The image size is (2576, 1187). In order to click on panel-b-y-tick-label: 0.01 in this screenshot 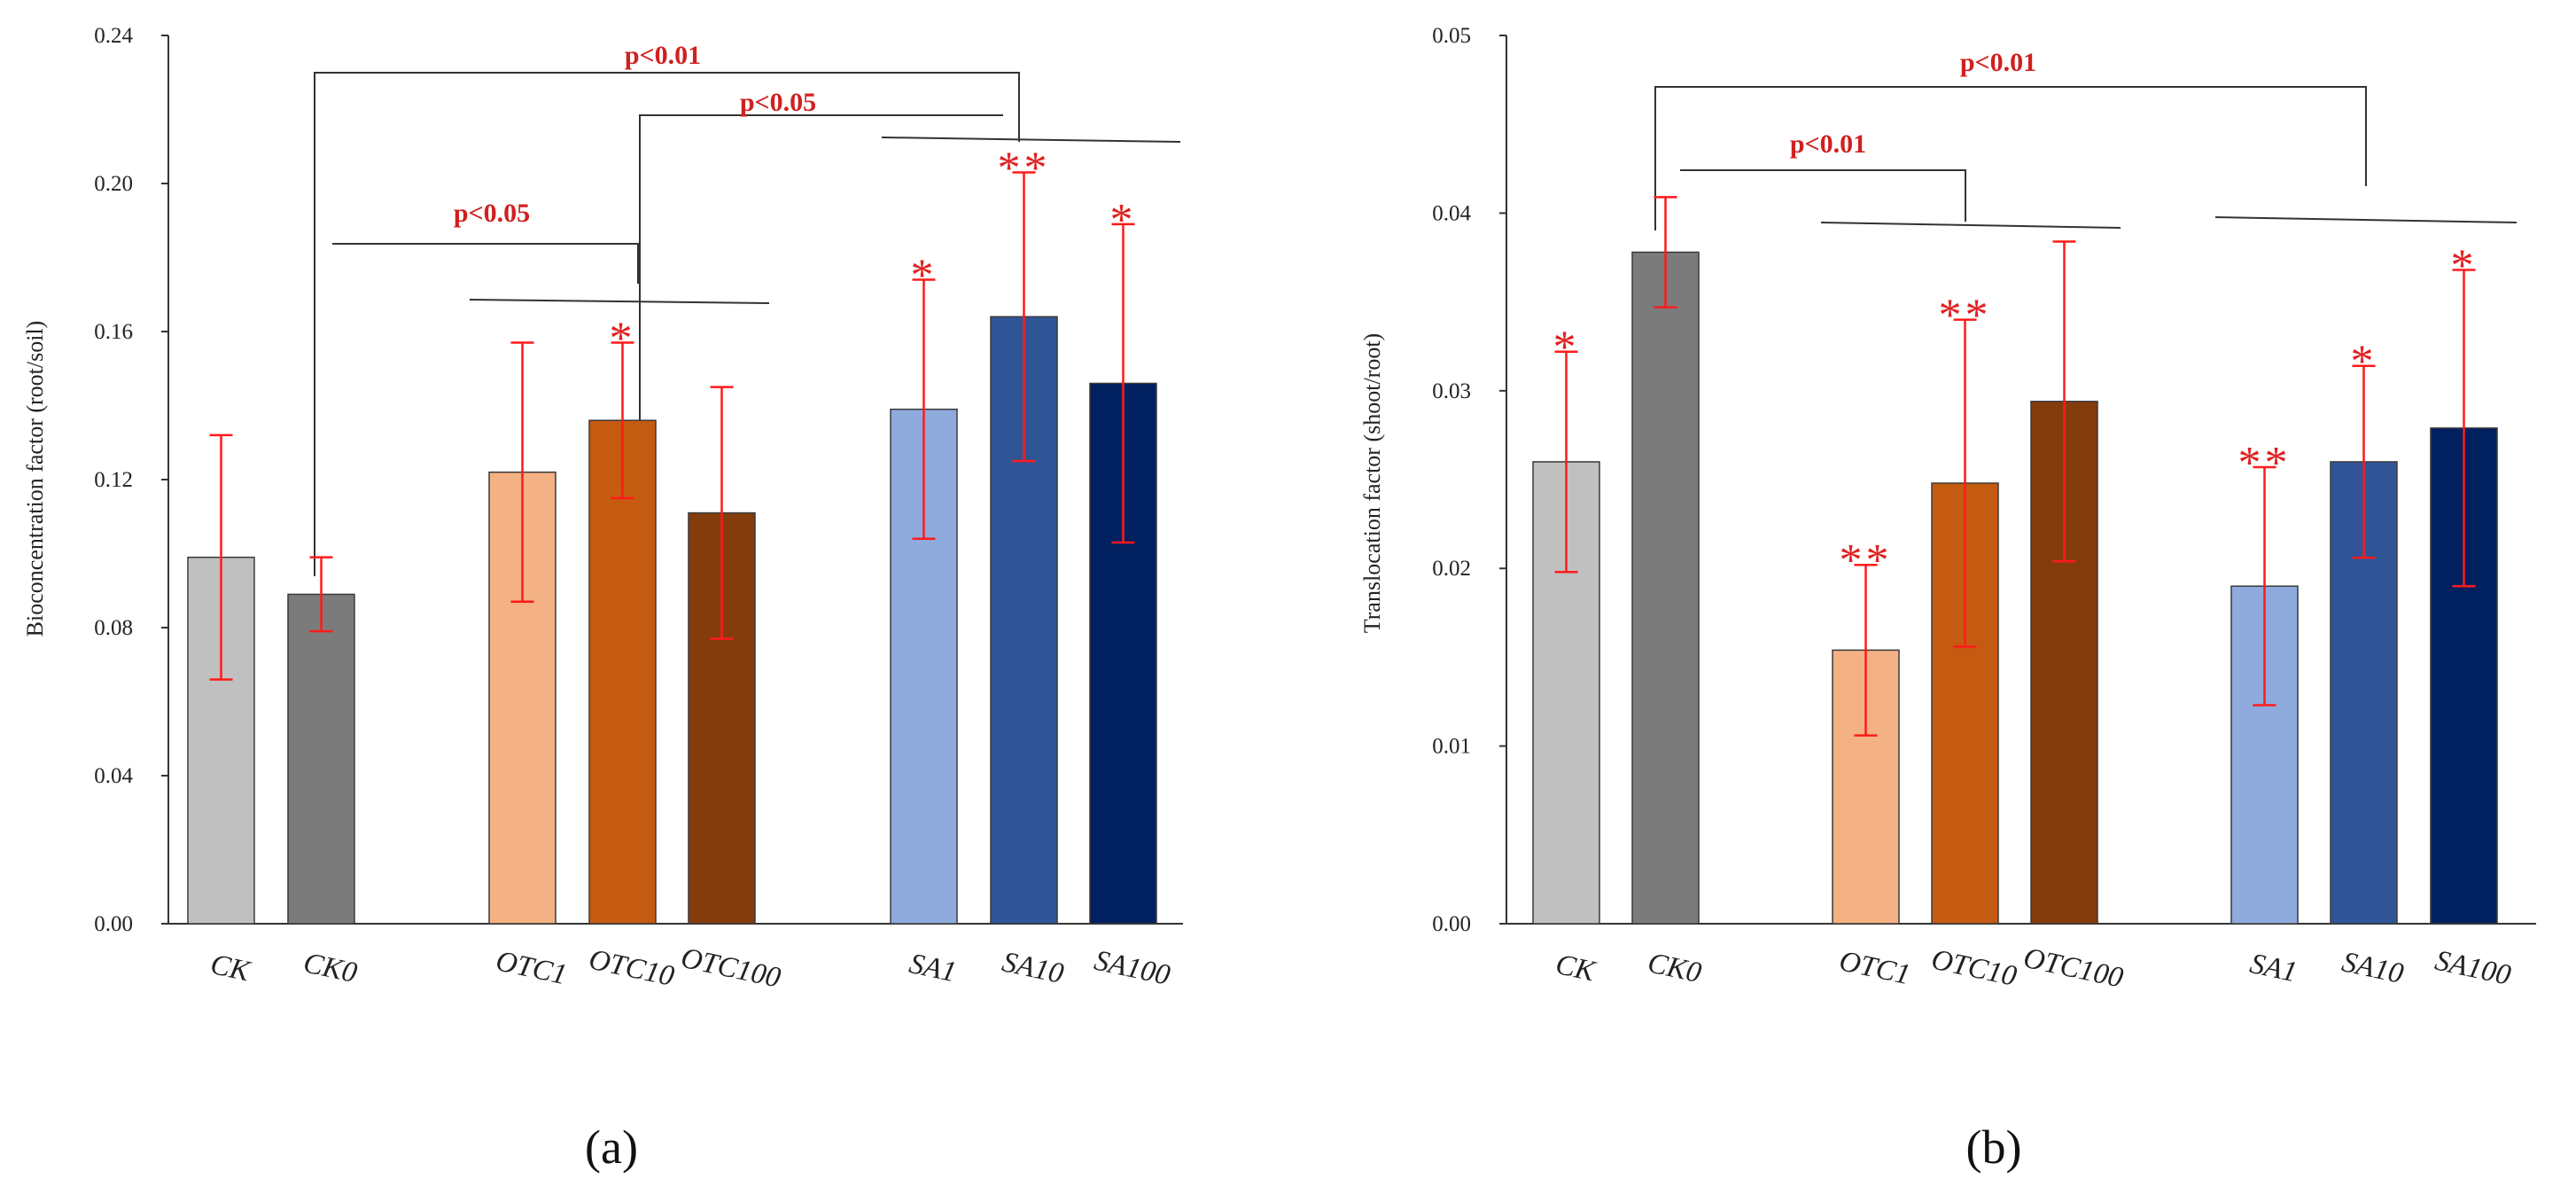, I will do `click(1452, 747)`.